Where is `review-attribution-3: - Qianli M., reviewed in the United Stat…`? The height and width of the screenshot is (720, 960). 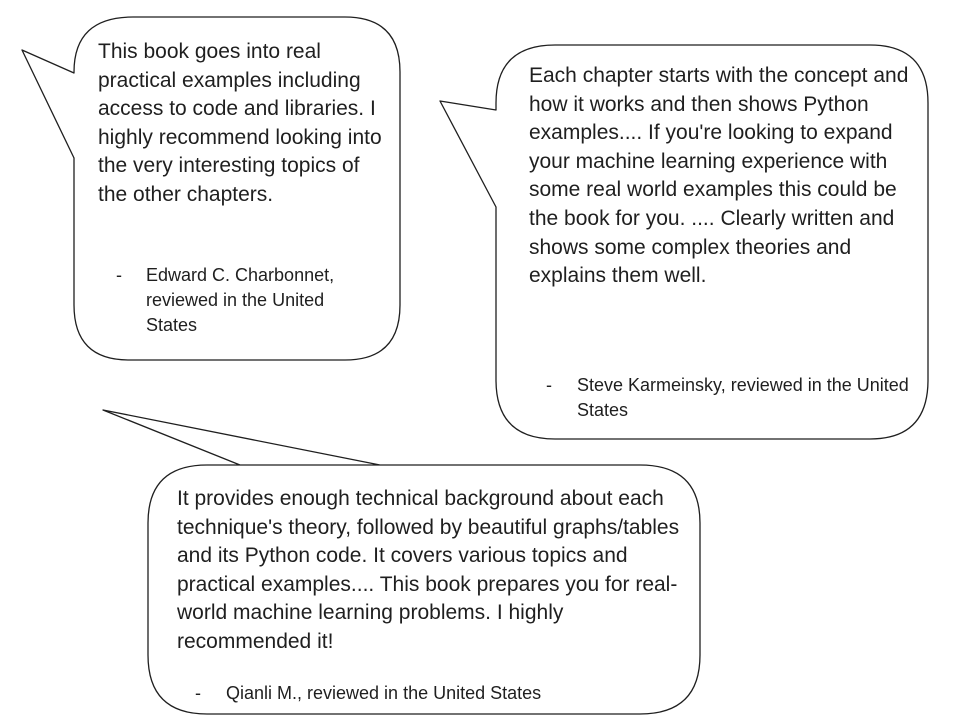
review-attribution-3: - Qianli M., reviewed in the United Stat… is located at coordinates (435, 693).